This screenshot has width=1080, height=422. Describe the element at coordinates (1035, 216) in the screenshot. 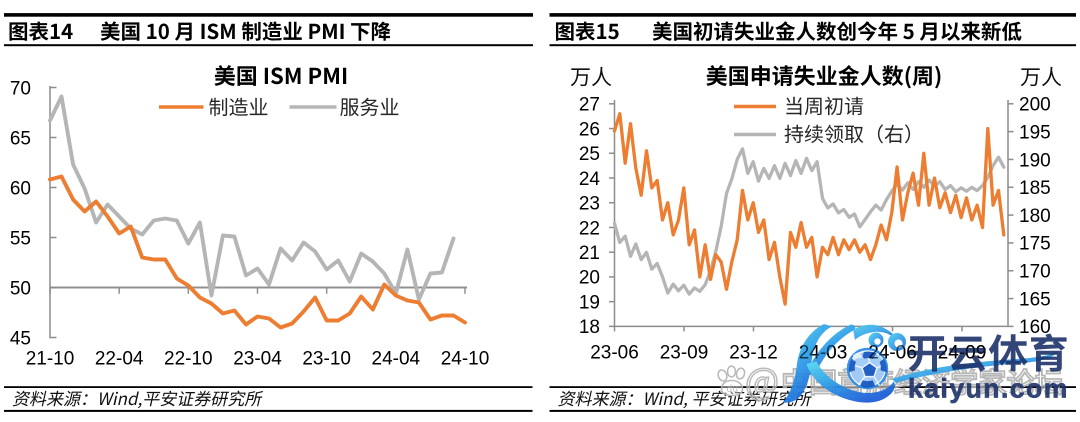

I see `svg-text: 180` at that location.